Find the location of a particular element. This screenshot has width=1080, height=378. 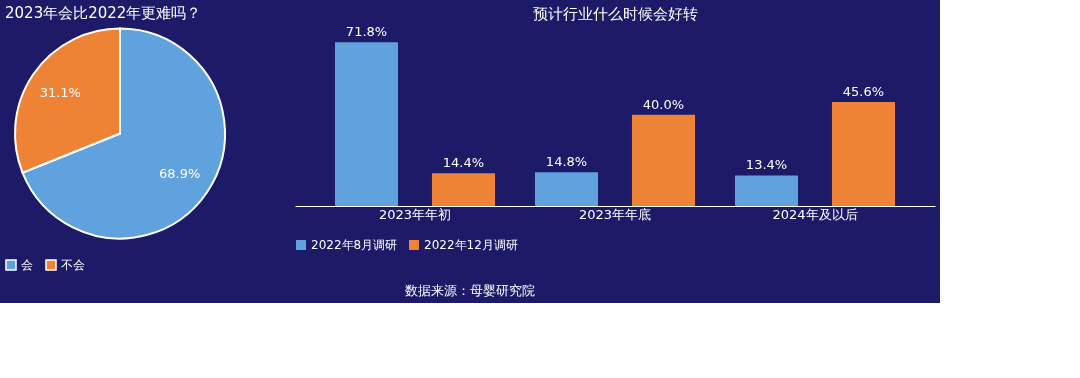

data-label: 14.8% is located at coordinates (566, 162).